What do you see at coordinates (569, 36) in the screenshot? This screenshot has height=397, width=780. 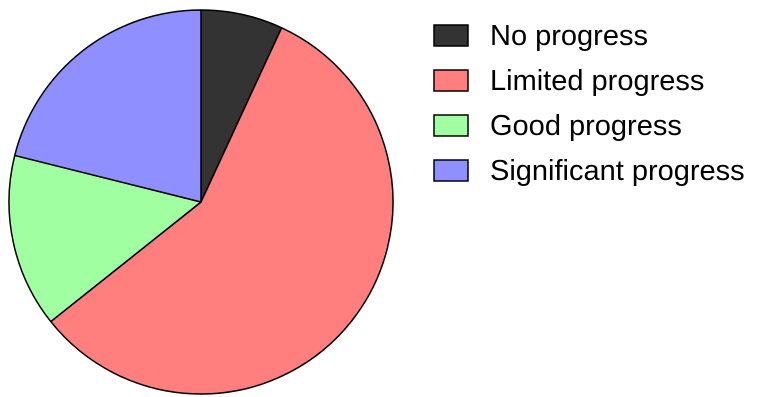 I see `legend-label: No progress` at bounding box center [569, 36].